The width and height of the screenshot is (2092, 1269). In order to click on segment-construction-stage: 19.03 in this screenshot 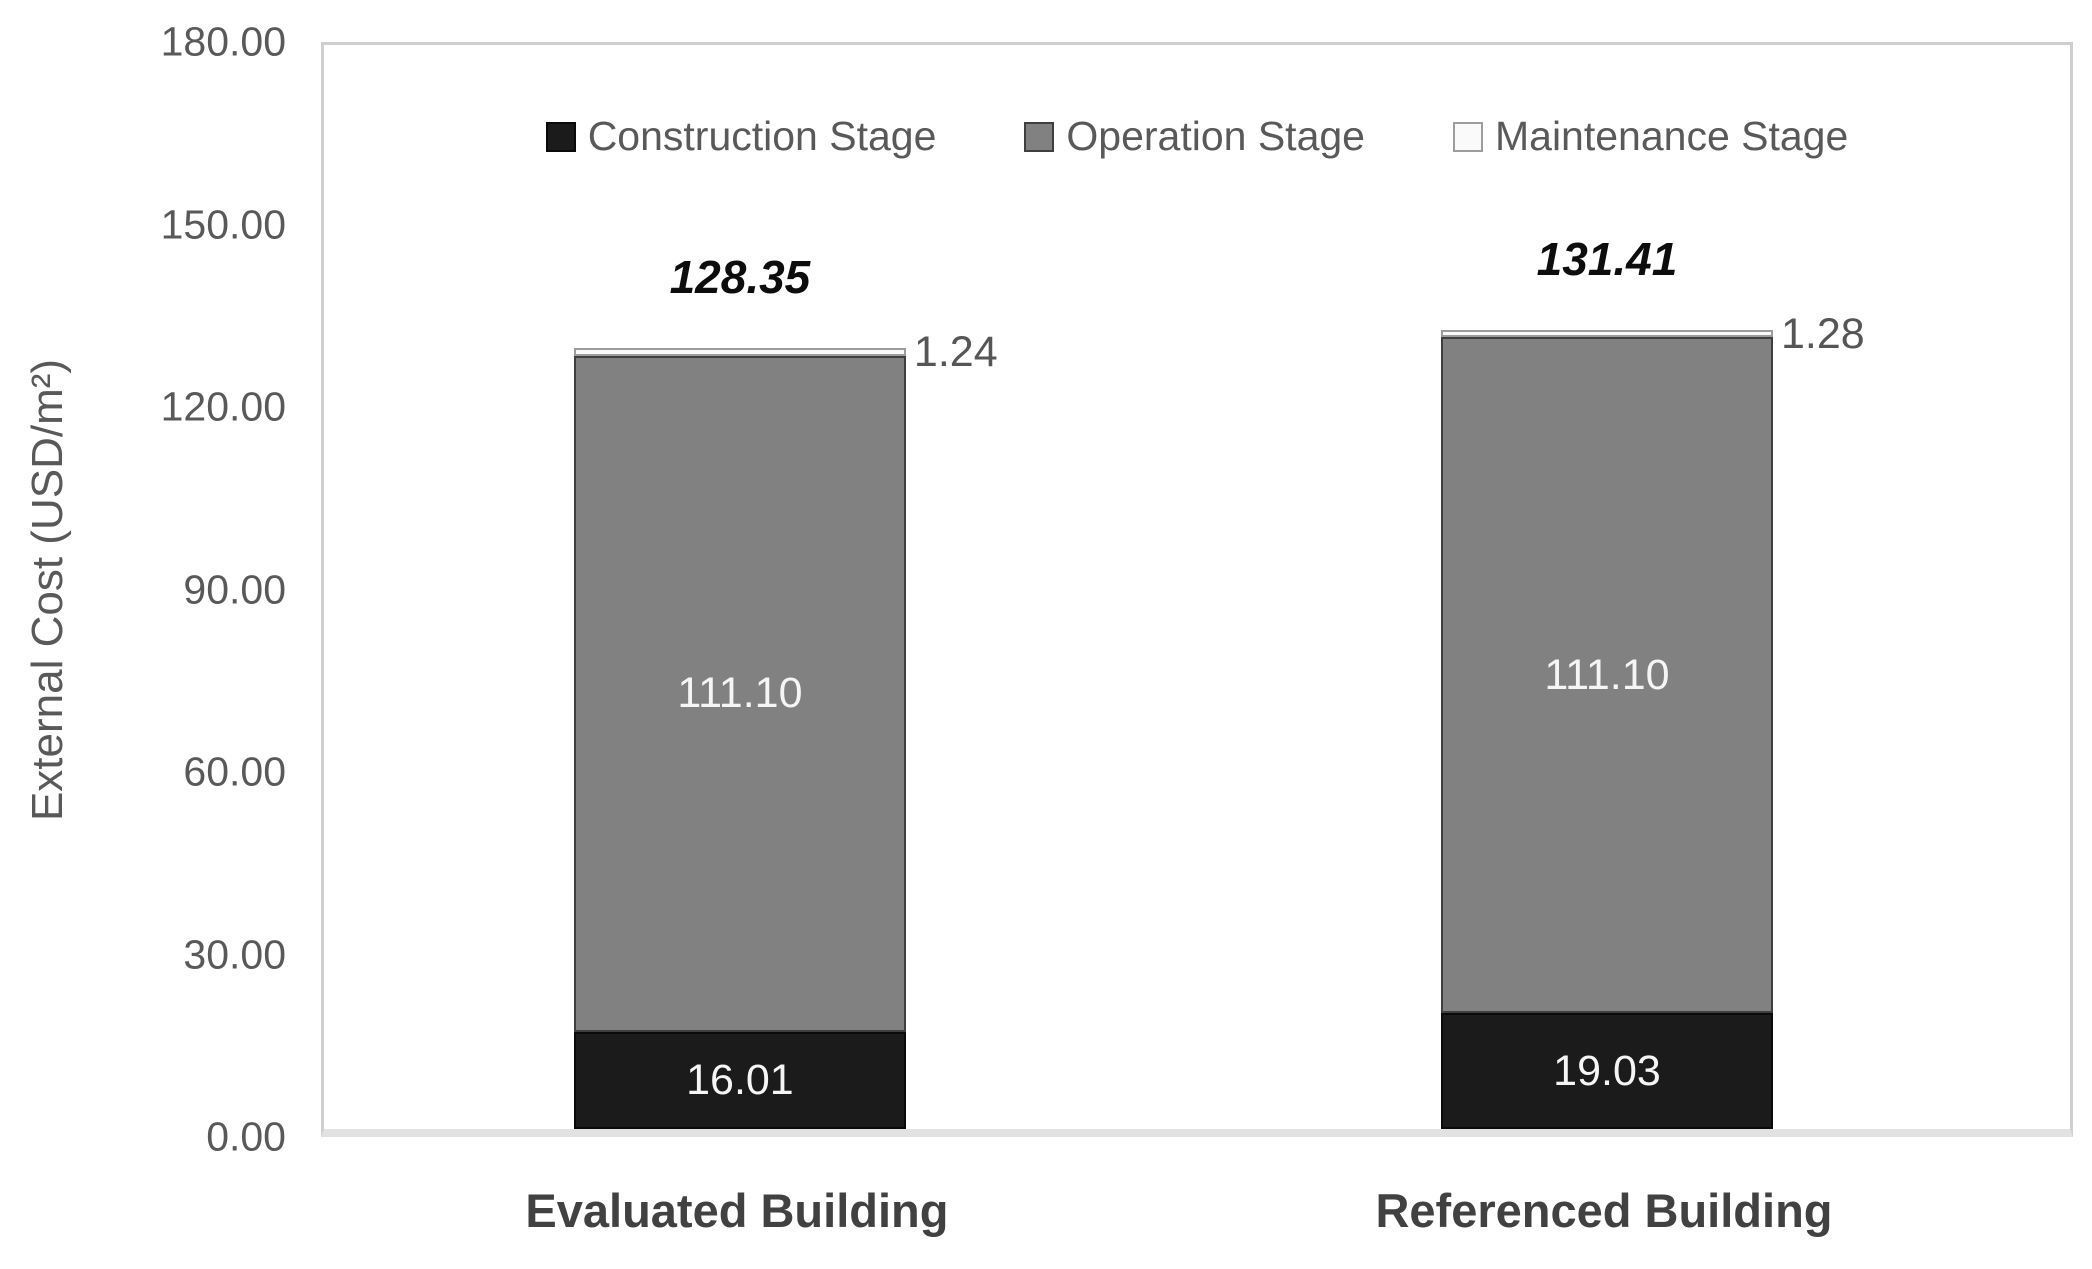, I will do `click(1606, 1071)`.